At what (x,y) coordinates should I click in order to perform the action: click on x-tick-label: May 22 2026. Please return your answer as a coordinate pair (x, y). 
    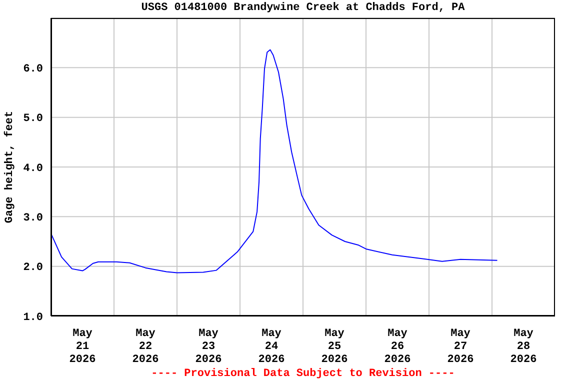
    Looking at the image, I should click on (145, 347).